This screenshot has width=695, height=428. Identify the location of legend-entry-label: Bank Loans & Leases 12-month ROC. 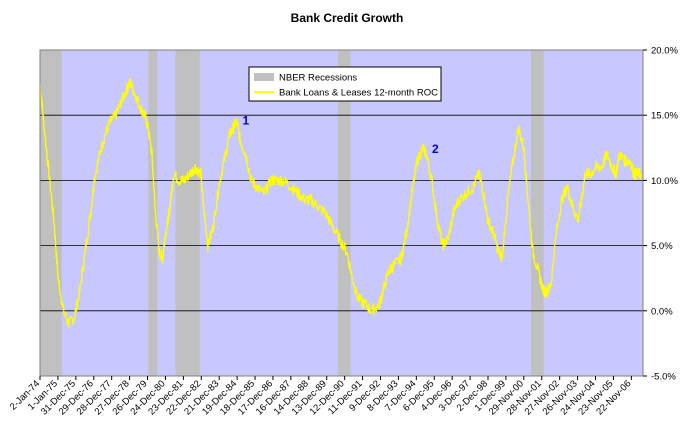
(358, 93).